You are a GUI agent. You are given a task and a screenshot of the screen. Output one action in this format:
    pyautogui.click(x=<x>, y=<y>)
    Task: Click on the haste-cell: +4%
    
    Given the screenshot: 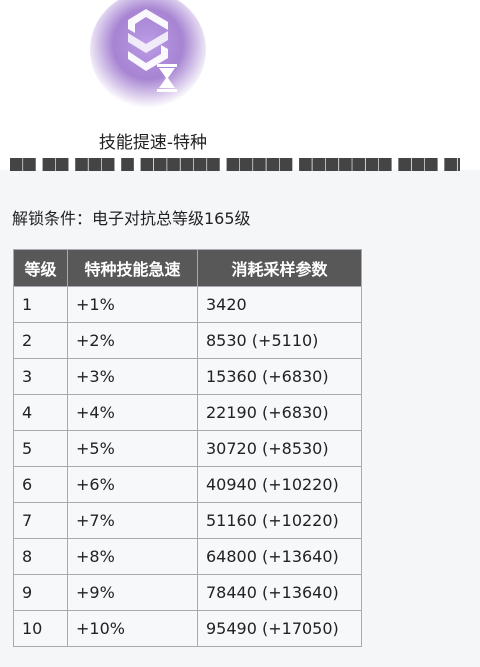 What is the action you would take?
    pyautogui.click(x=132, y=412)
    